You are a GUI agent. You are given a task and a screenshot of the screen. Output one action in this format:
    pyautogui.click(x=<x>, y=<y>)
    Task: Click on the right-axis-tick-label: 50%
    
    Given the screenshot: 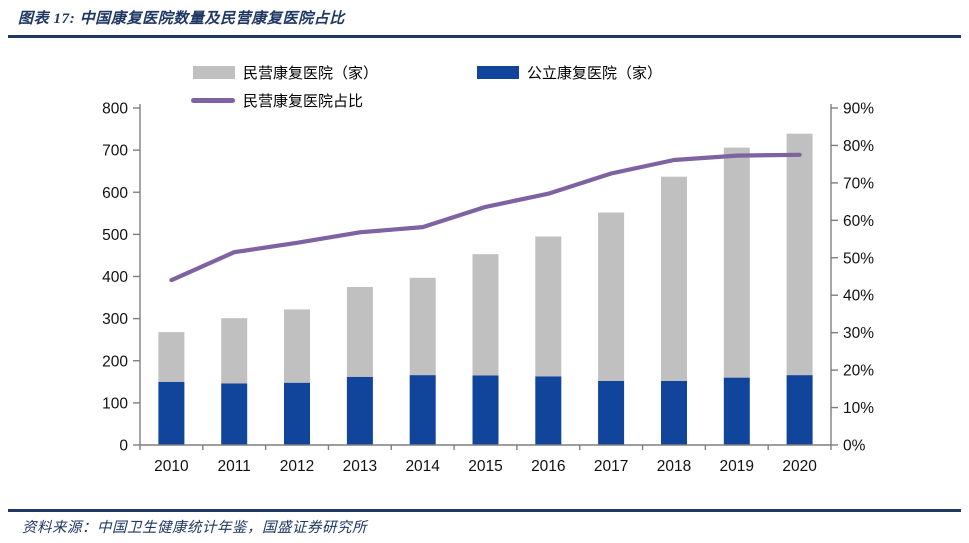 What is the action you would take?
    pyautogui.click(x=858, y=258)
    